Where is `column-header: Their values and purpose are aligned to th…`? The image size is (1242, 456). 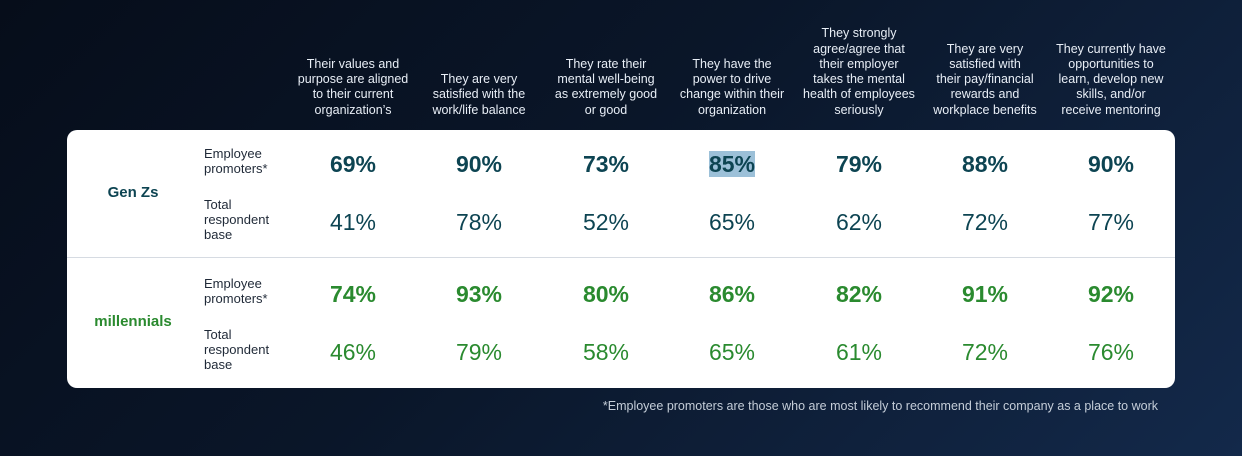 column-header: Their values and purpose are aligned to th… is located at coordinates (353, 87).